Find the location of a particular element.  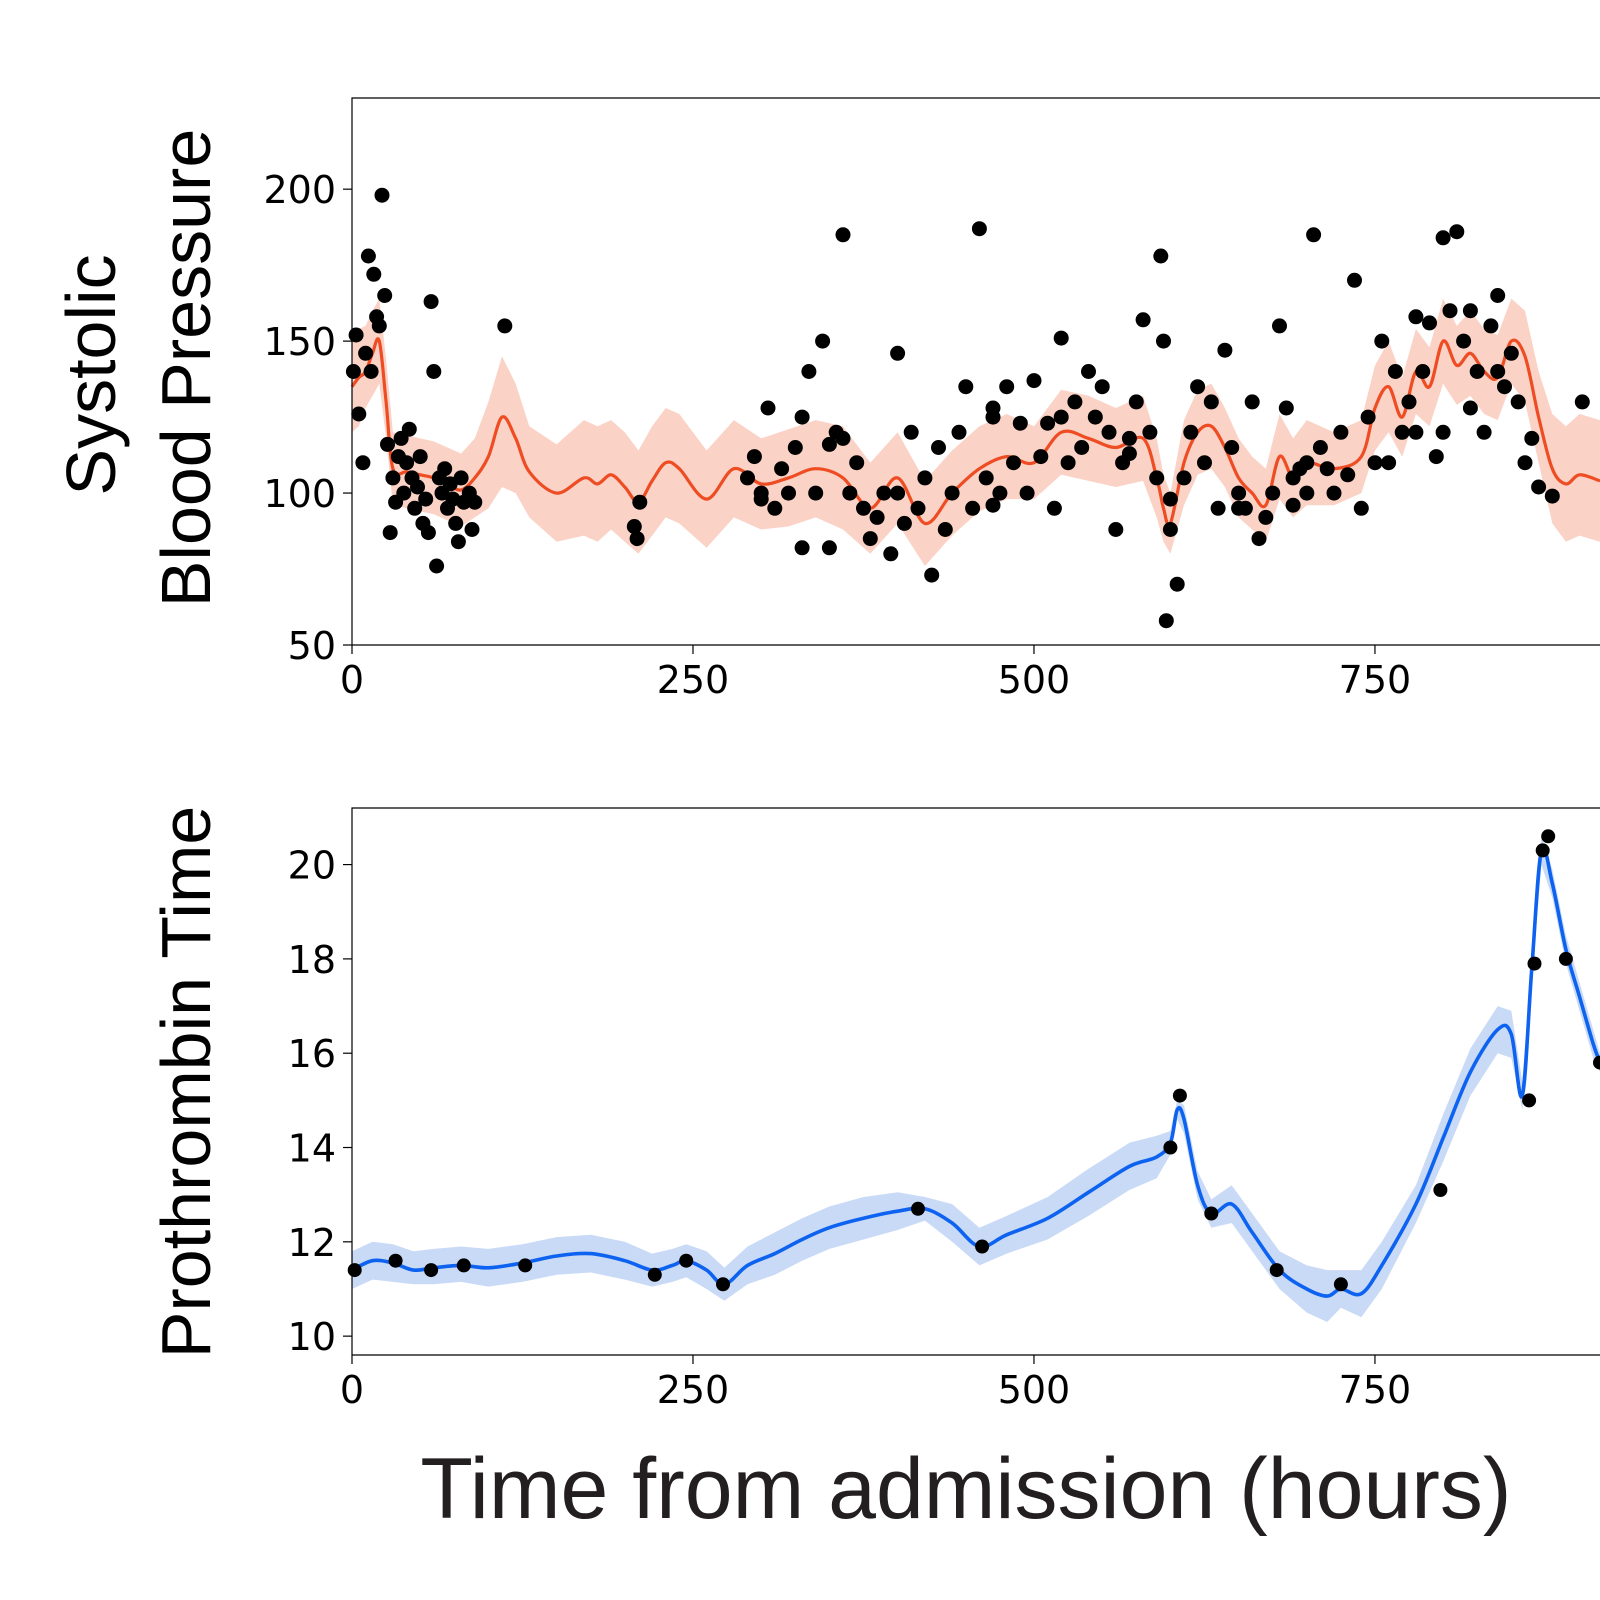

pt-xtick-label: 750 is located at coordinates (1375, 1390).